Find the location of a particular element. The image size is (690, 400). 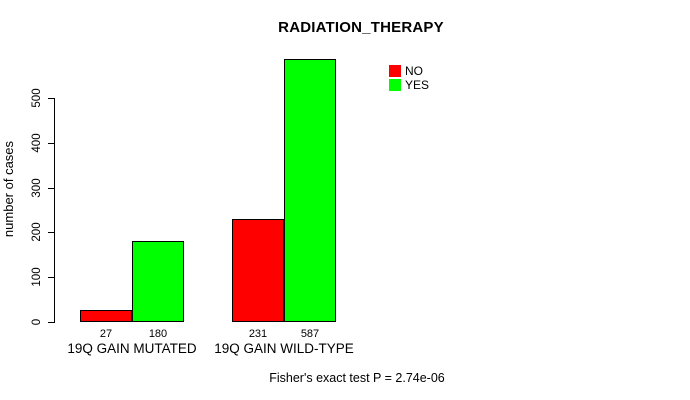

caption-fisher-test: Fisher's exact test P = 2.74e-06 is located at coordinates (357, 378).